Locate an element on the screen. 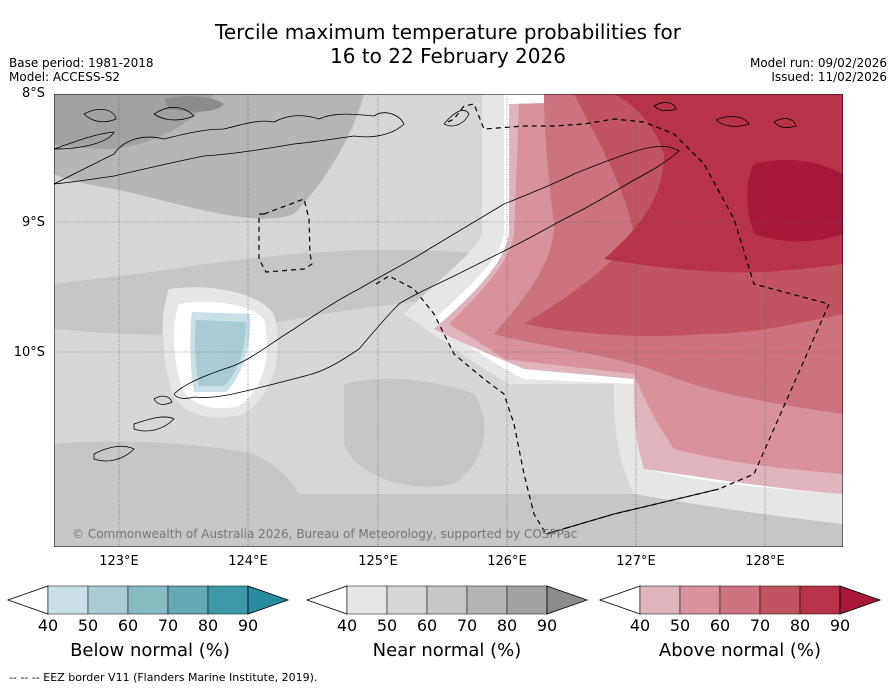 Image resolution: width=896 pixels, height=690 pixels. above-normal-tick-70: 70 is located at coordinates (760, 624).